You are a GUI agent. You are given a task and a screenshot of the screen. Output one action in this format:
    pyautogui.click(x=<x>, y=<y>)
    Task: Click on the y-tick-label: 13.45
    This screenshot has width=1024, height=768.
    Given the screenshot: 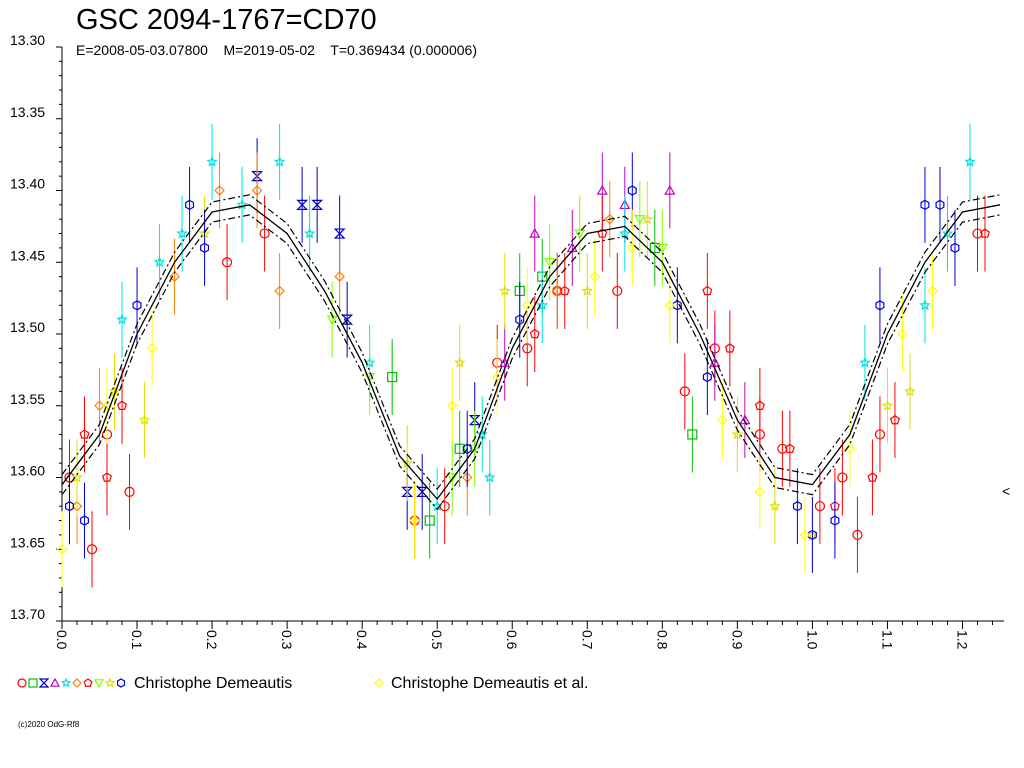 What is the action you would take?
    pyautogui.click(x=27, y=255)
    